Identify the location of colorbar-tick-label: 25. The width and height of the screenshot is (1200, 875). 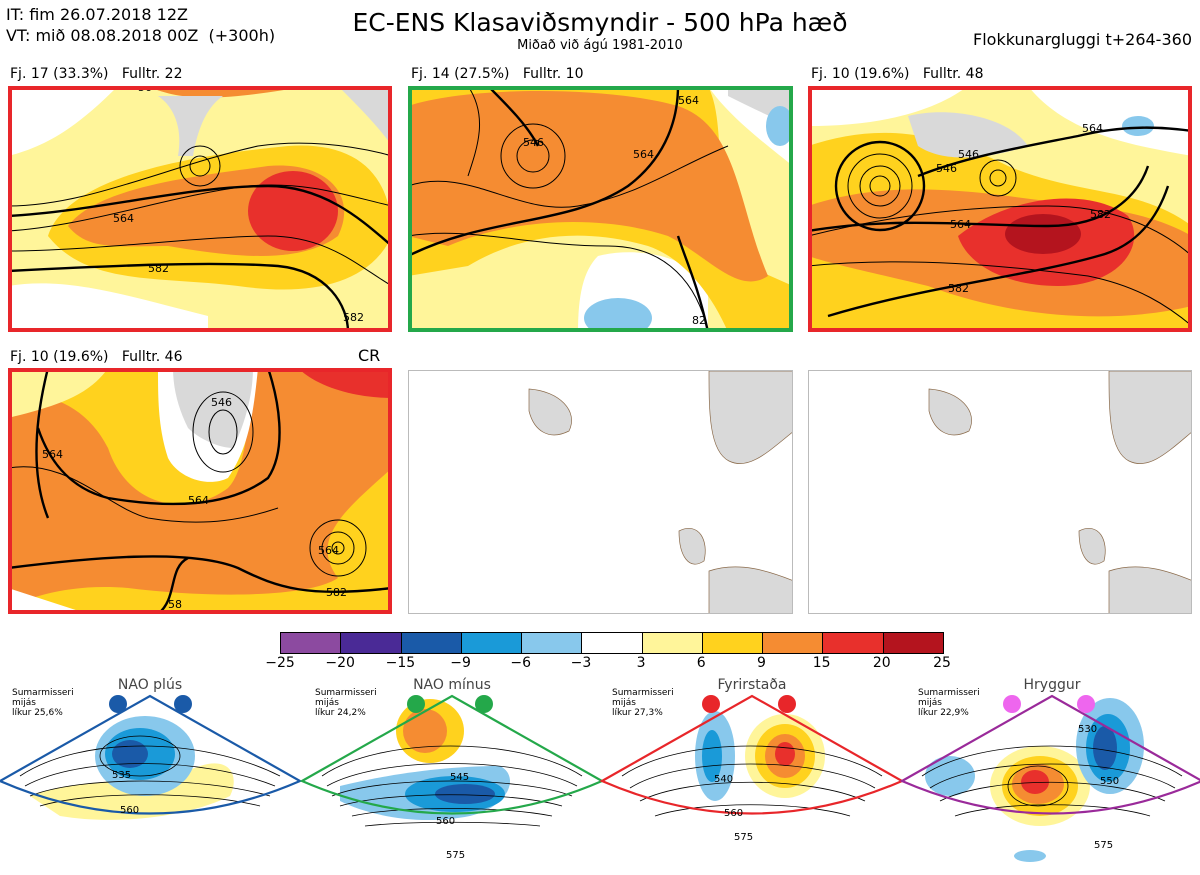
(942, 663).